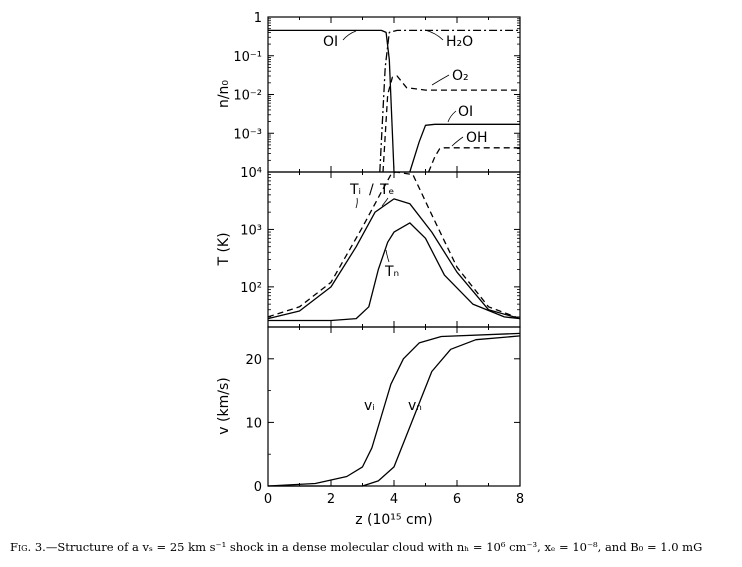 The image size is (742, 567). What do you see at coordinates (457, 499) in the screenshot?
I see `xtick-label: 6` at bounding box center [457, 499].